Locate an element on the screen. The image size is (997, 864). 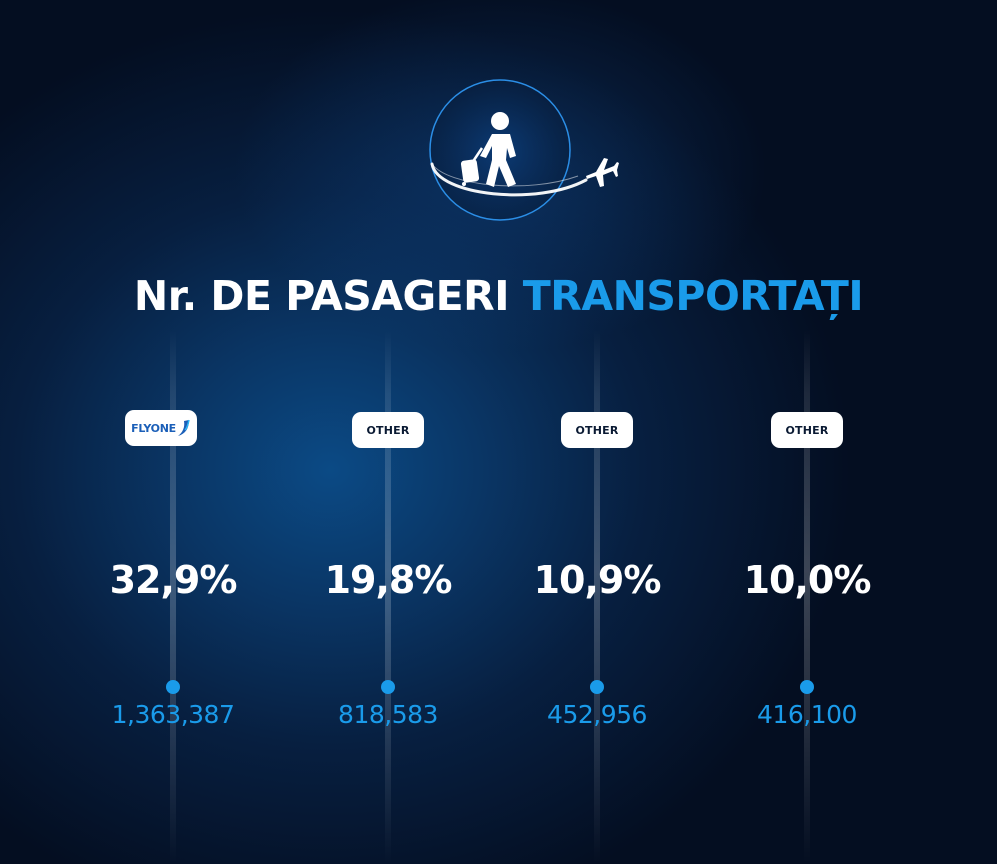
stat-column-flyone: FLYONE 32,9% 1,363,387 is located at coordinates (173, 597).